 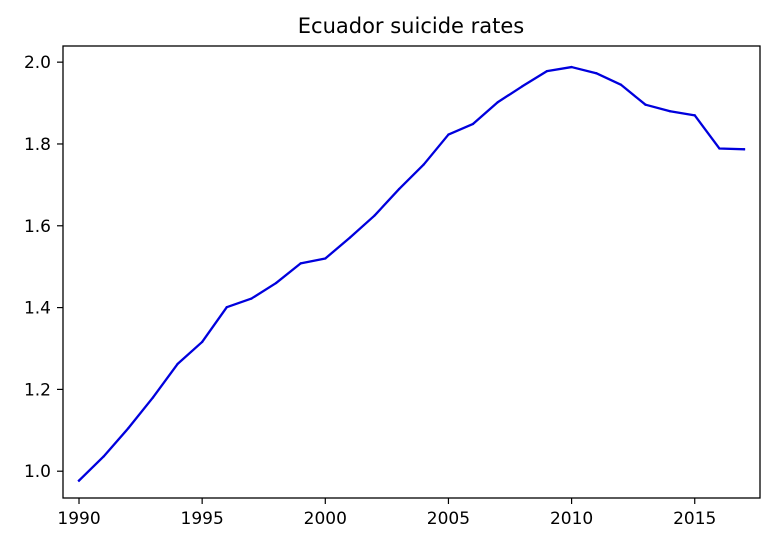 What do you see at coordinates (37, 390) in the screenshot?
I see `y-tick-label: 1.2` at bounding box center [37, 390].